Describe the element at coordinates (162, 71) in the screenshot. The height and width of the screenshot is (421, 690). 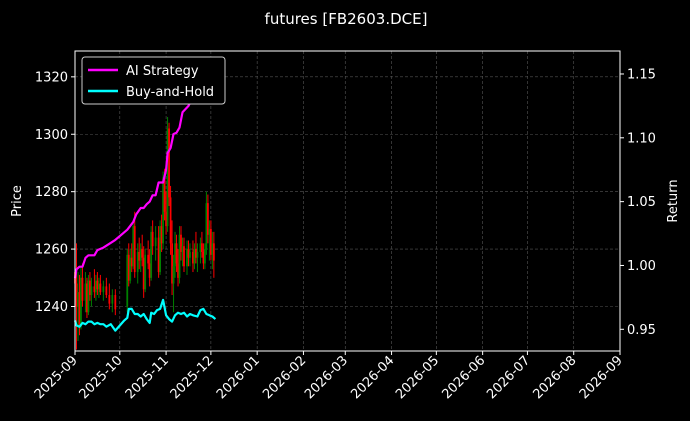
I see `legend-label-ai-strategy: AI Strategy` at that location.